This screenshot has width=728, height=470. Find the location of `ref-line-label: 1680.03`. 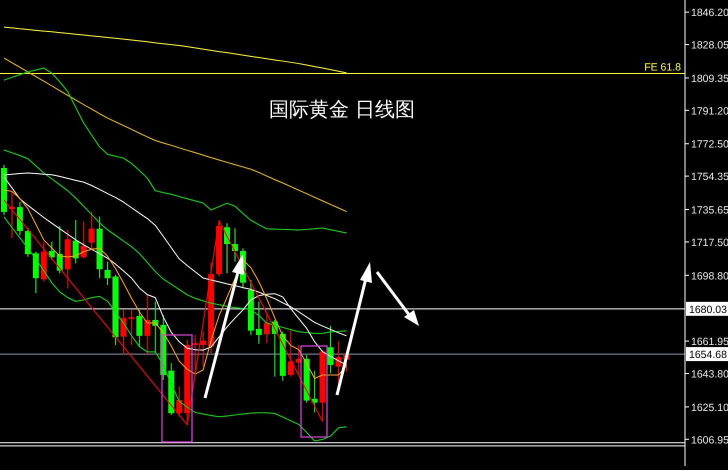

ref-line-label: 1680.03 is located at coordinates (708, 310).